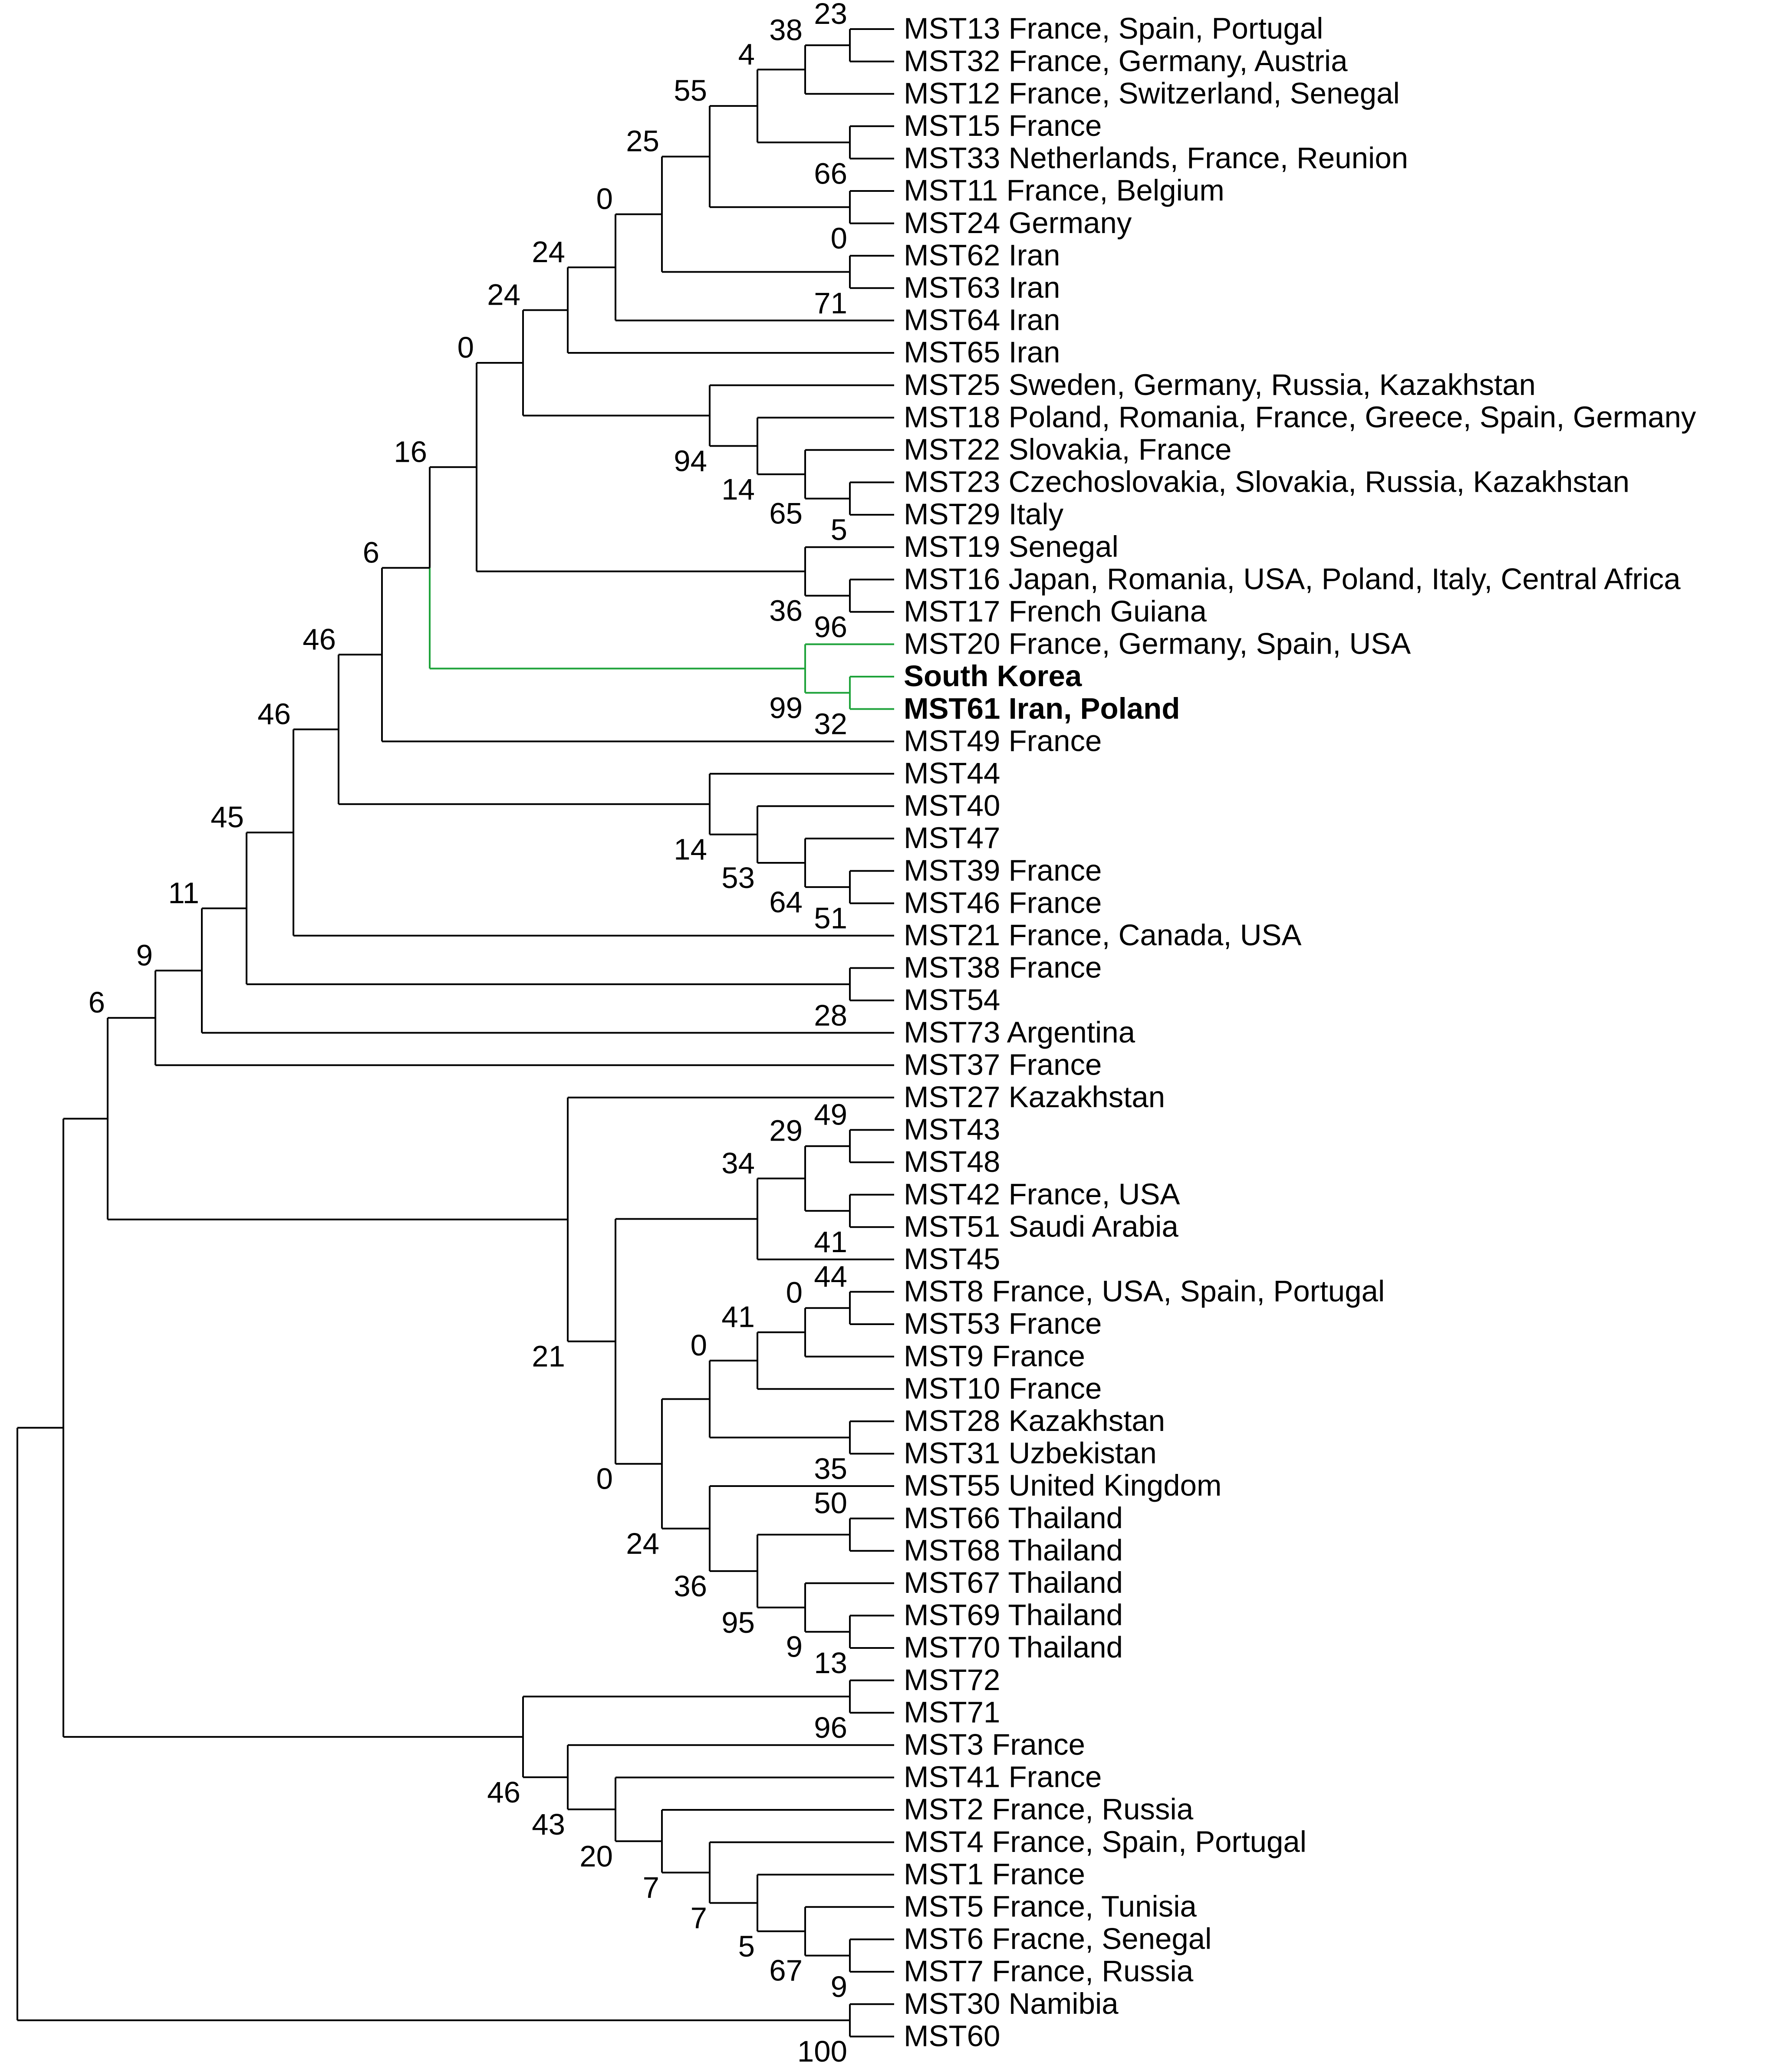  I want to click on tip-label-mst66: MST66 Thailand, so click(1013, 1518).